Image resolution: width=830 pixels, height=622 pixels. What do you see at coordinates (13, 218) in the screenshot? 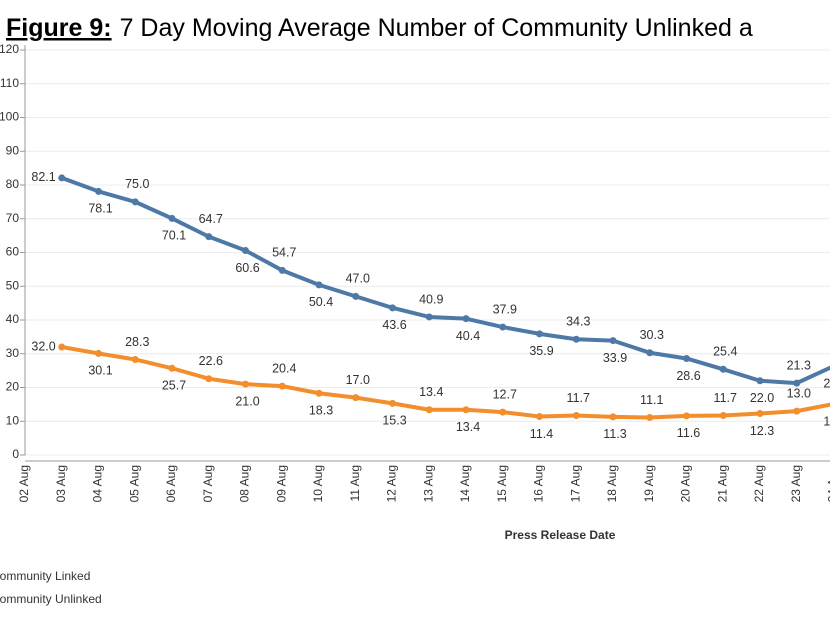
I see `y-tick-label: 70` at bounding box center [13, 218].